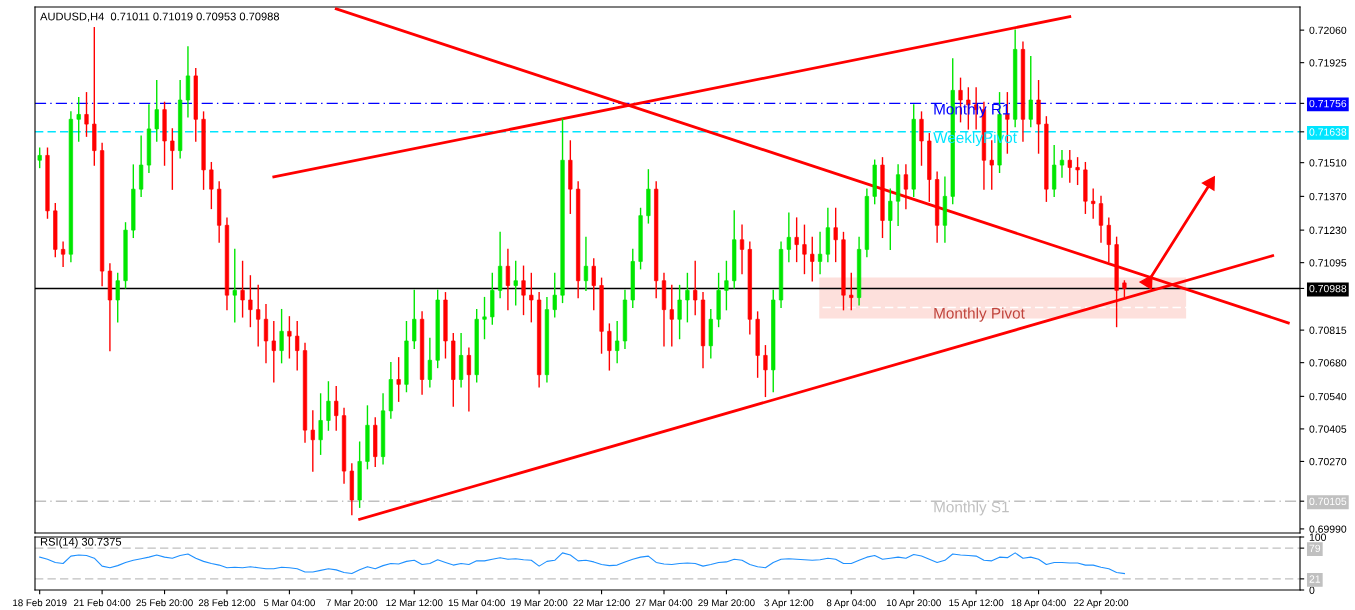 This screenshot has width=1355, height=610. I want to click on x-tick-label: 18 Feb 2019, so click(40, 603).